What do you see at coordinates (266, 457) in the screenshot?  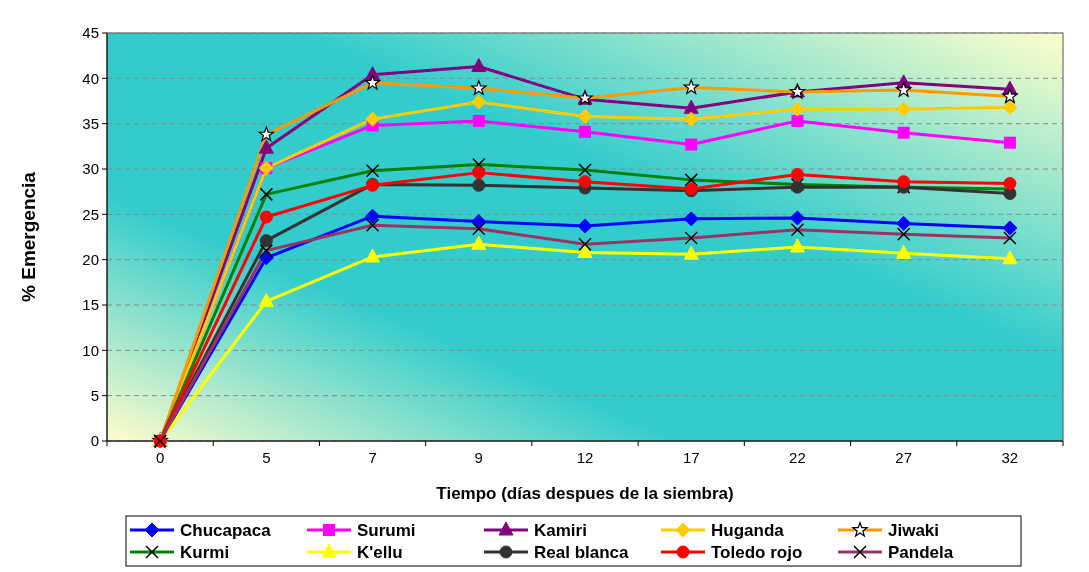 I see `x-tick-label: 5` at bounding box center [266, 457].